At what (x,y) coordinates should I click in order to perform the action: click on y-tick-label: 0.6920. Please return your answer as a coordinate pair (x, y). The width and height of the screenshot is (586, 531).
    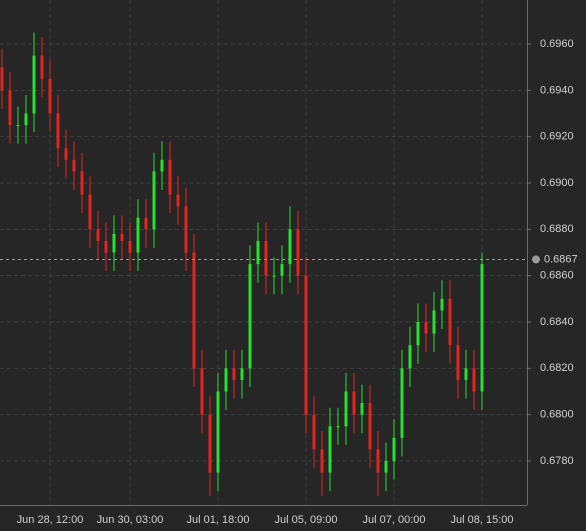
    Looking at the image, I should click on (557, 137).